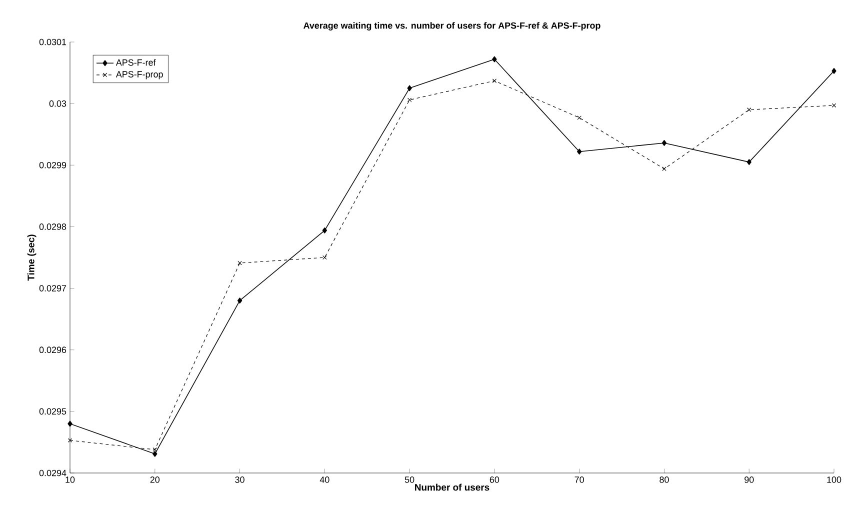 Image resolution: width=849 pixels, height=521 pixels. What do you see at coordinates (834, 479) in the screenshot?
I see `x-tick-label: 100` at bounding box center [834, 479].